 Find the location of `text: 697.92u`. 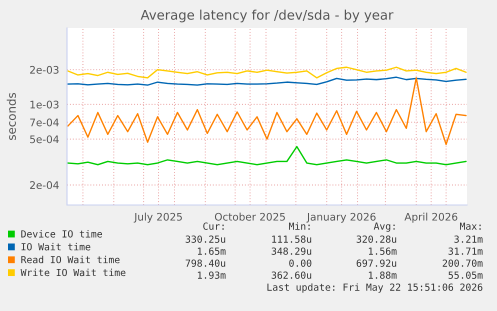

text: 697.92u is located at coordinates (376, 263).